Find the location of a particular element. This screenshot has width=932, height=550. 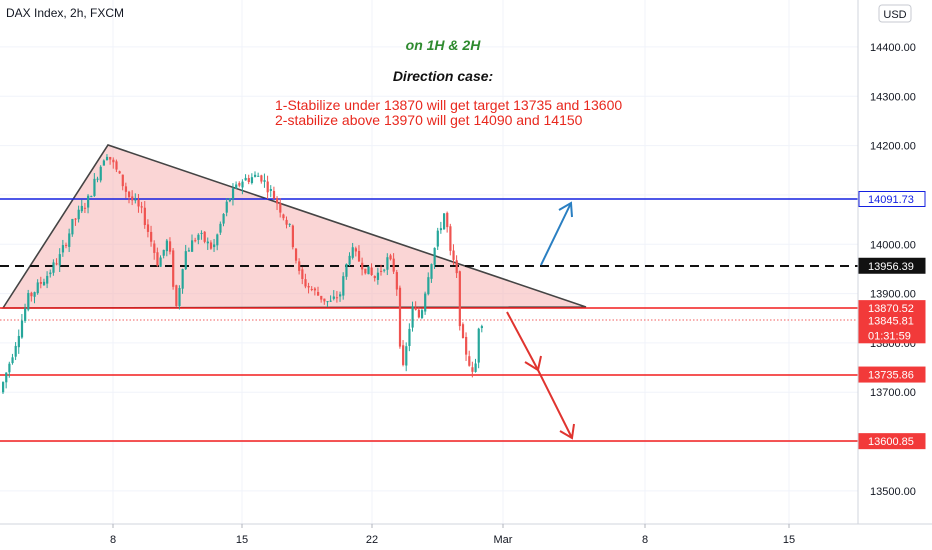

currency-button: USD is located at coordinates (895, 13).